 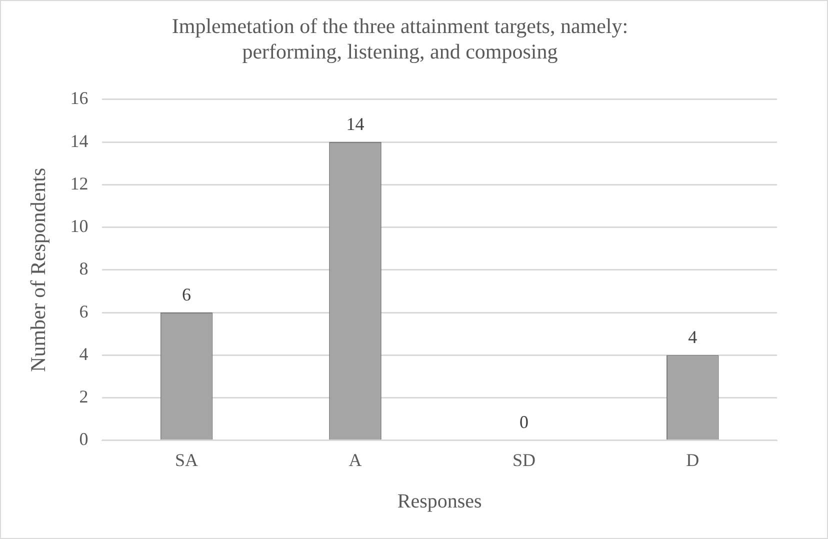 What do you see at coordinates (83, 354) in the screenshot?
I see `y-tick-label: 4` at bounding box center [83, 354].